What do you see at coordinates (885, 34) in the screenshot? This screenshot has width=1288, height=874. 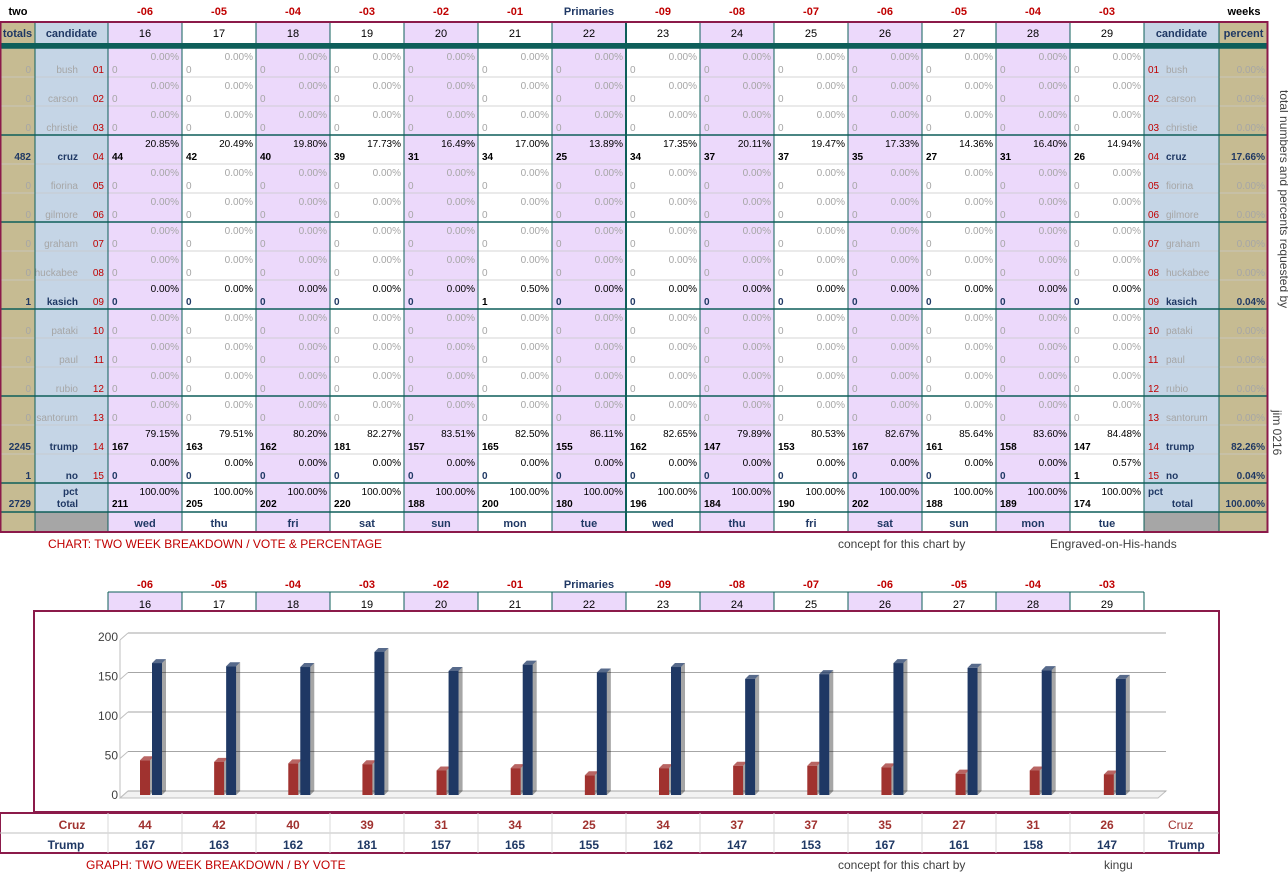 I see `day-header: 26` at bounding box center [885, 34].